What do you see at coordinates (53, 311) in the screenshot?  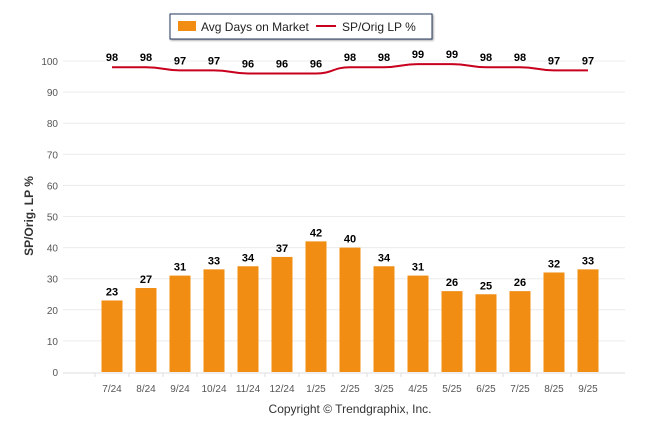 I see `y-tick-label: 20` at bounding box center [53, 311].